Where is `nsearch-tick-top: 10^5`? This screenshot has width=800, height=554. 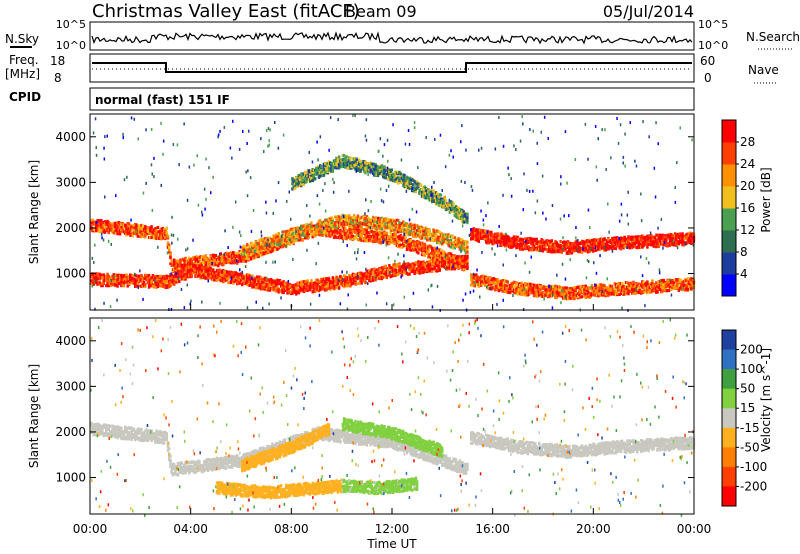
nsearch-tick-top: 10^5 is located at coordinates (713, 24).